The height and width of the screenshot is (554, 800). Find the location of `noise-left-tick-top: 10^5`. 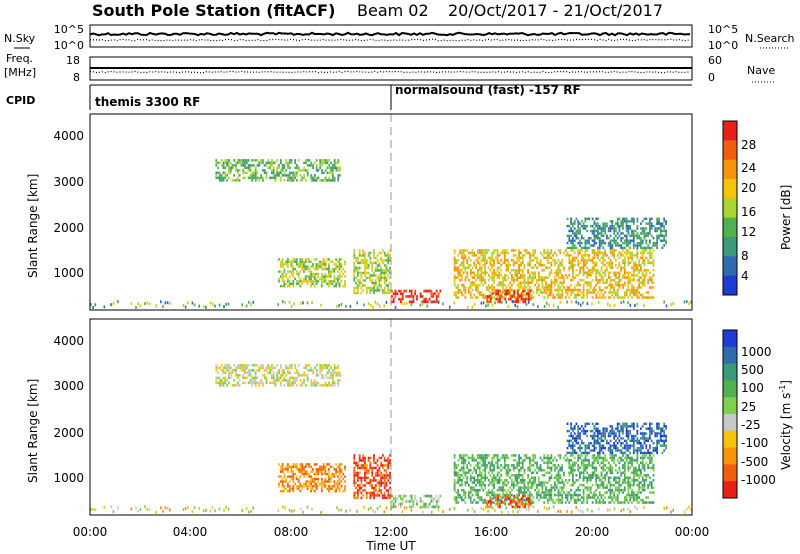

noise-left-tick-top: 10^5 is located at coordinates (69, 29).